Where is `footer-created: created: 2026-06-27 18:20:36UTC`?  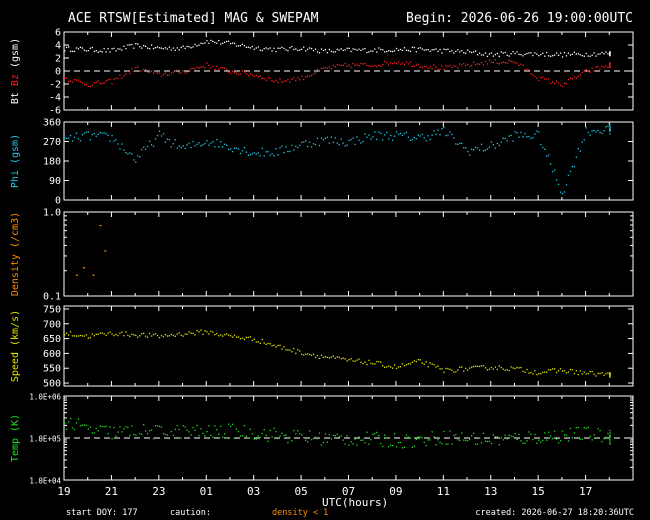
footer-created: created: 2026-06-27 18:20:36UTC is located at coordinates (554, 513).